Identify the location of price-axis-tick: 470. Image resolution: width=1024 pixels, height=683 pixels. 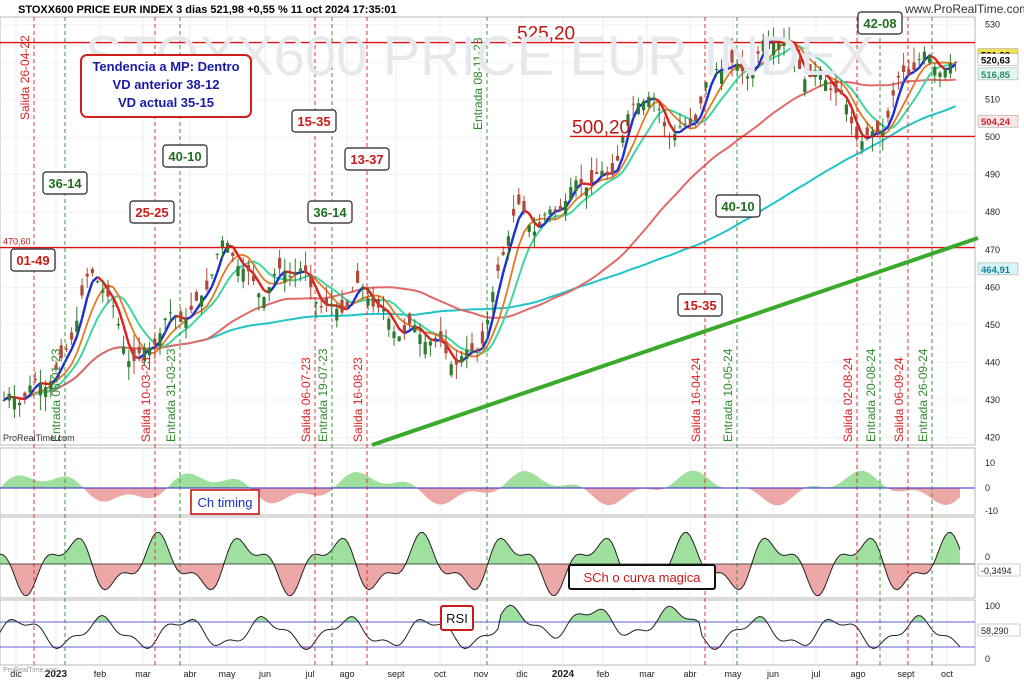
(992, 250).